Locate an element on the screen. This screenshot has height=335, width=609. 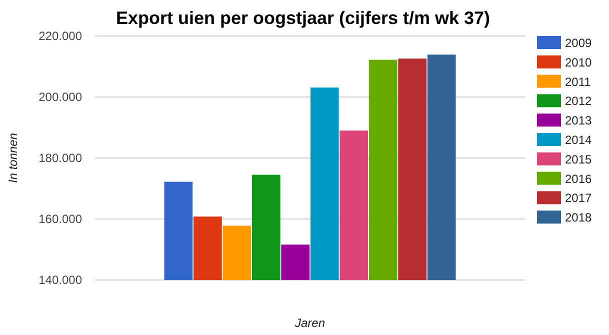
y-tick-label: 220.000 is located at coordinates (60, 36).